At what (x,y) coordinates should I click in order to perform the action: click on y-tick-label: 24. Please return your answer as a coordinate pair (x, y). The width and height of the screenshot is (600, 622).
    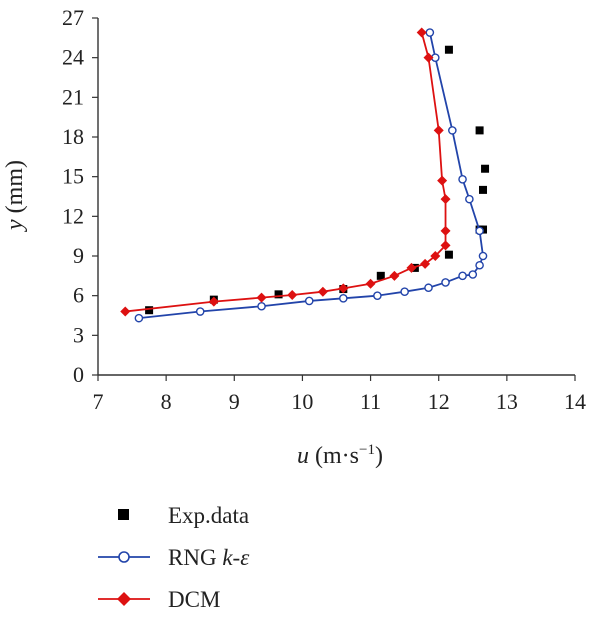
    Looking at the image, I should click on (73, 57).